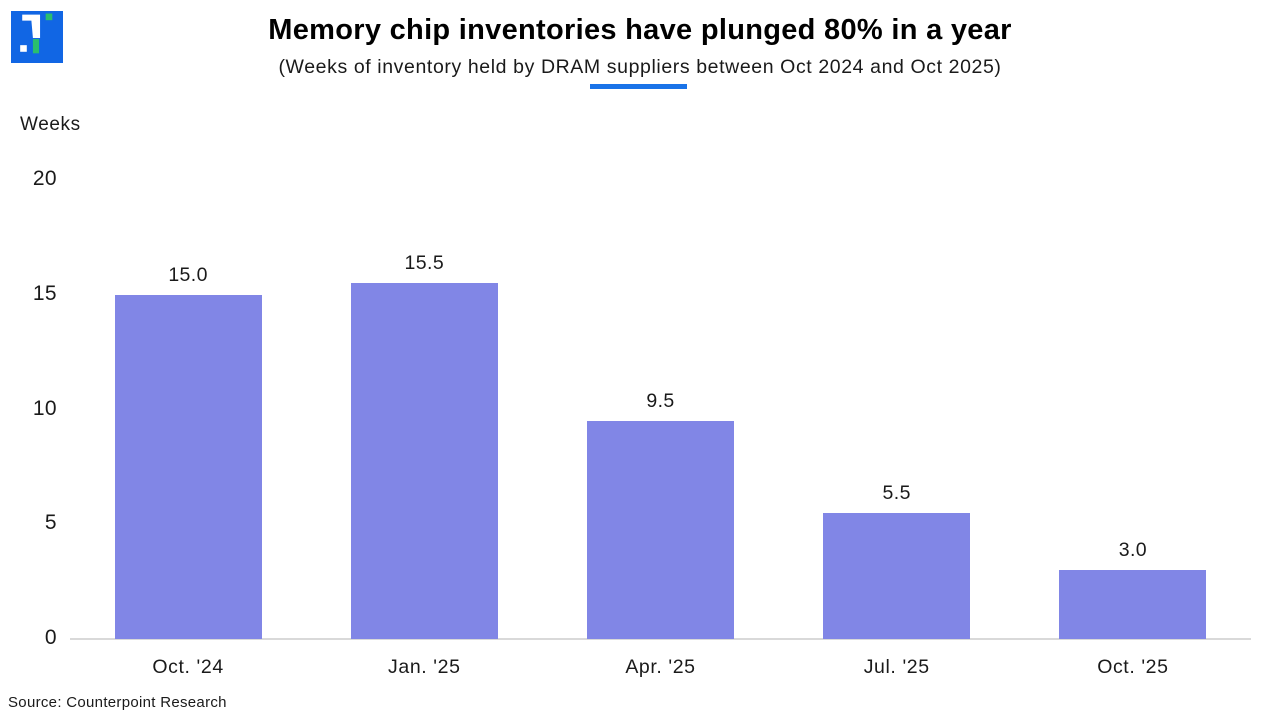  Describe the element at coordinates (44, 408) in the screenshot. I see `y-tick-label: 10` at that location.